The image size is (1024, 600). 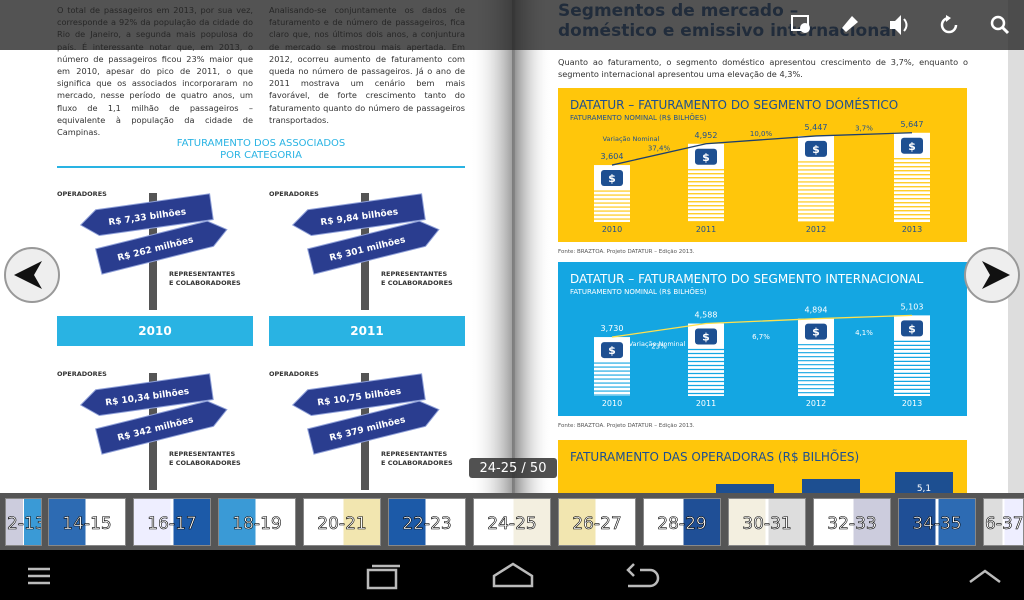 What do you see at coordinates (899, 25) in the screenshot?
I see `audio-icon` at bounding box center [899, 25].